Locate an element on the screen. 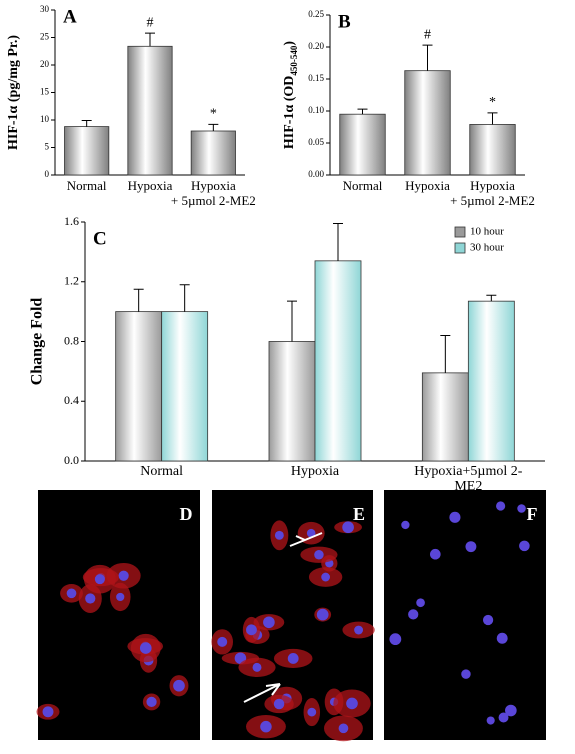  panel-label: A is located at coordinates (70, 16).